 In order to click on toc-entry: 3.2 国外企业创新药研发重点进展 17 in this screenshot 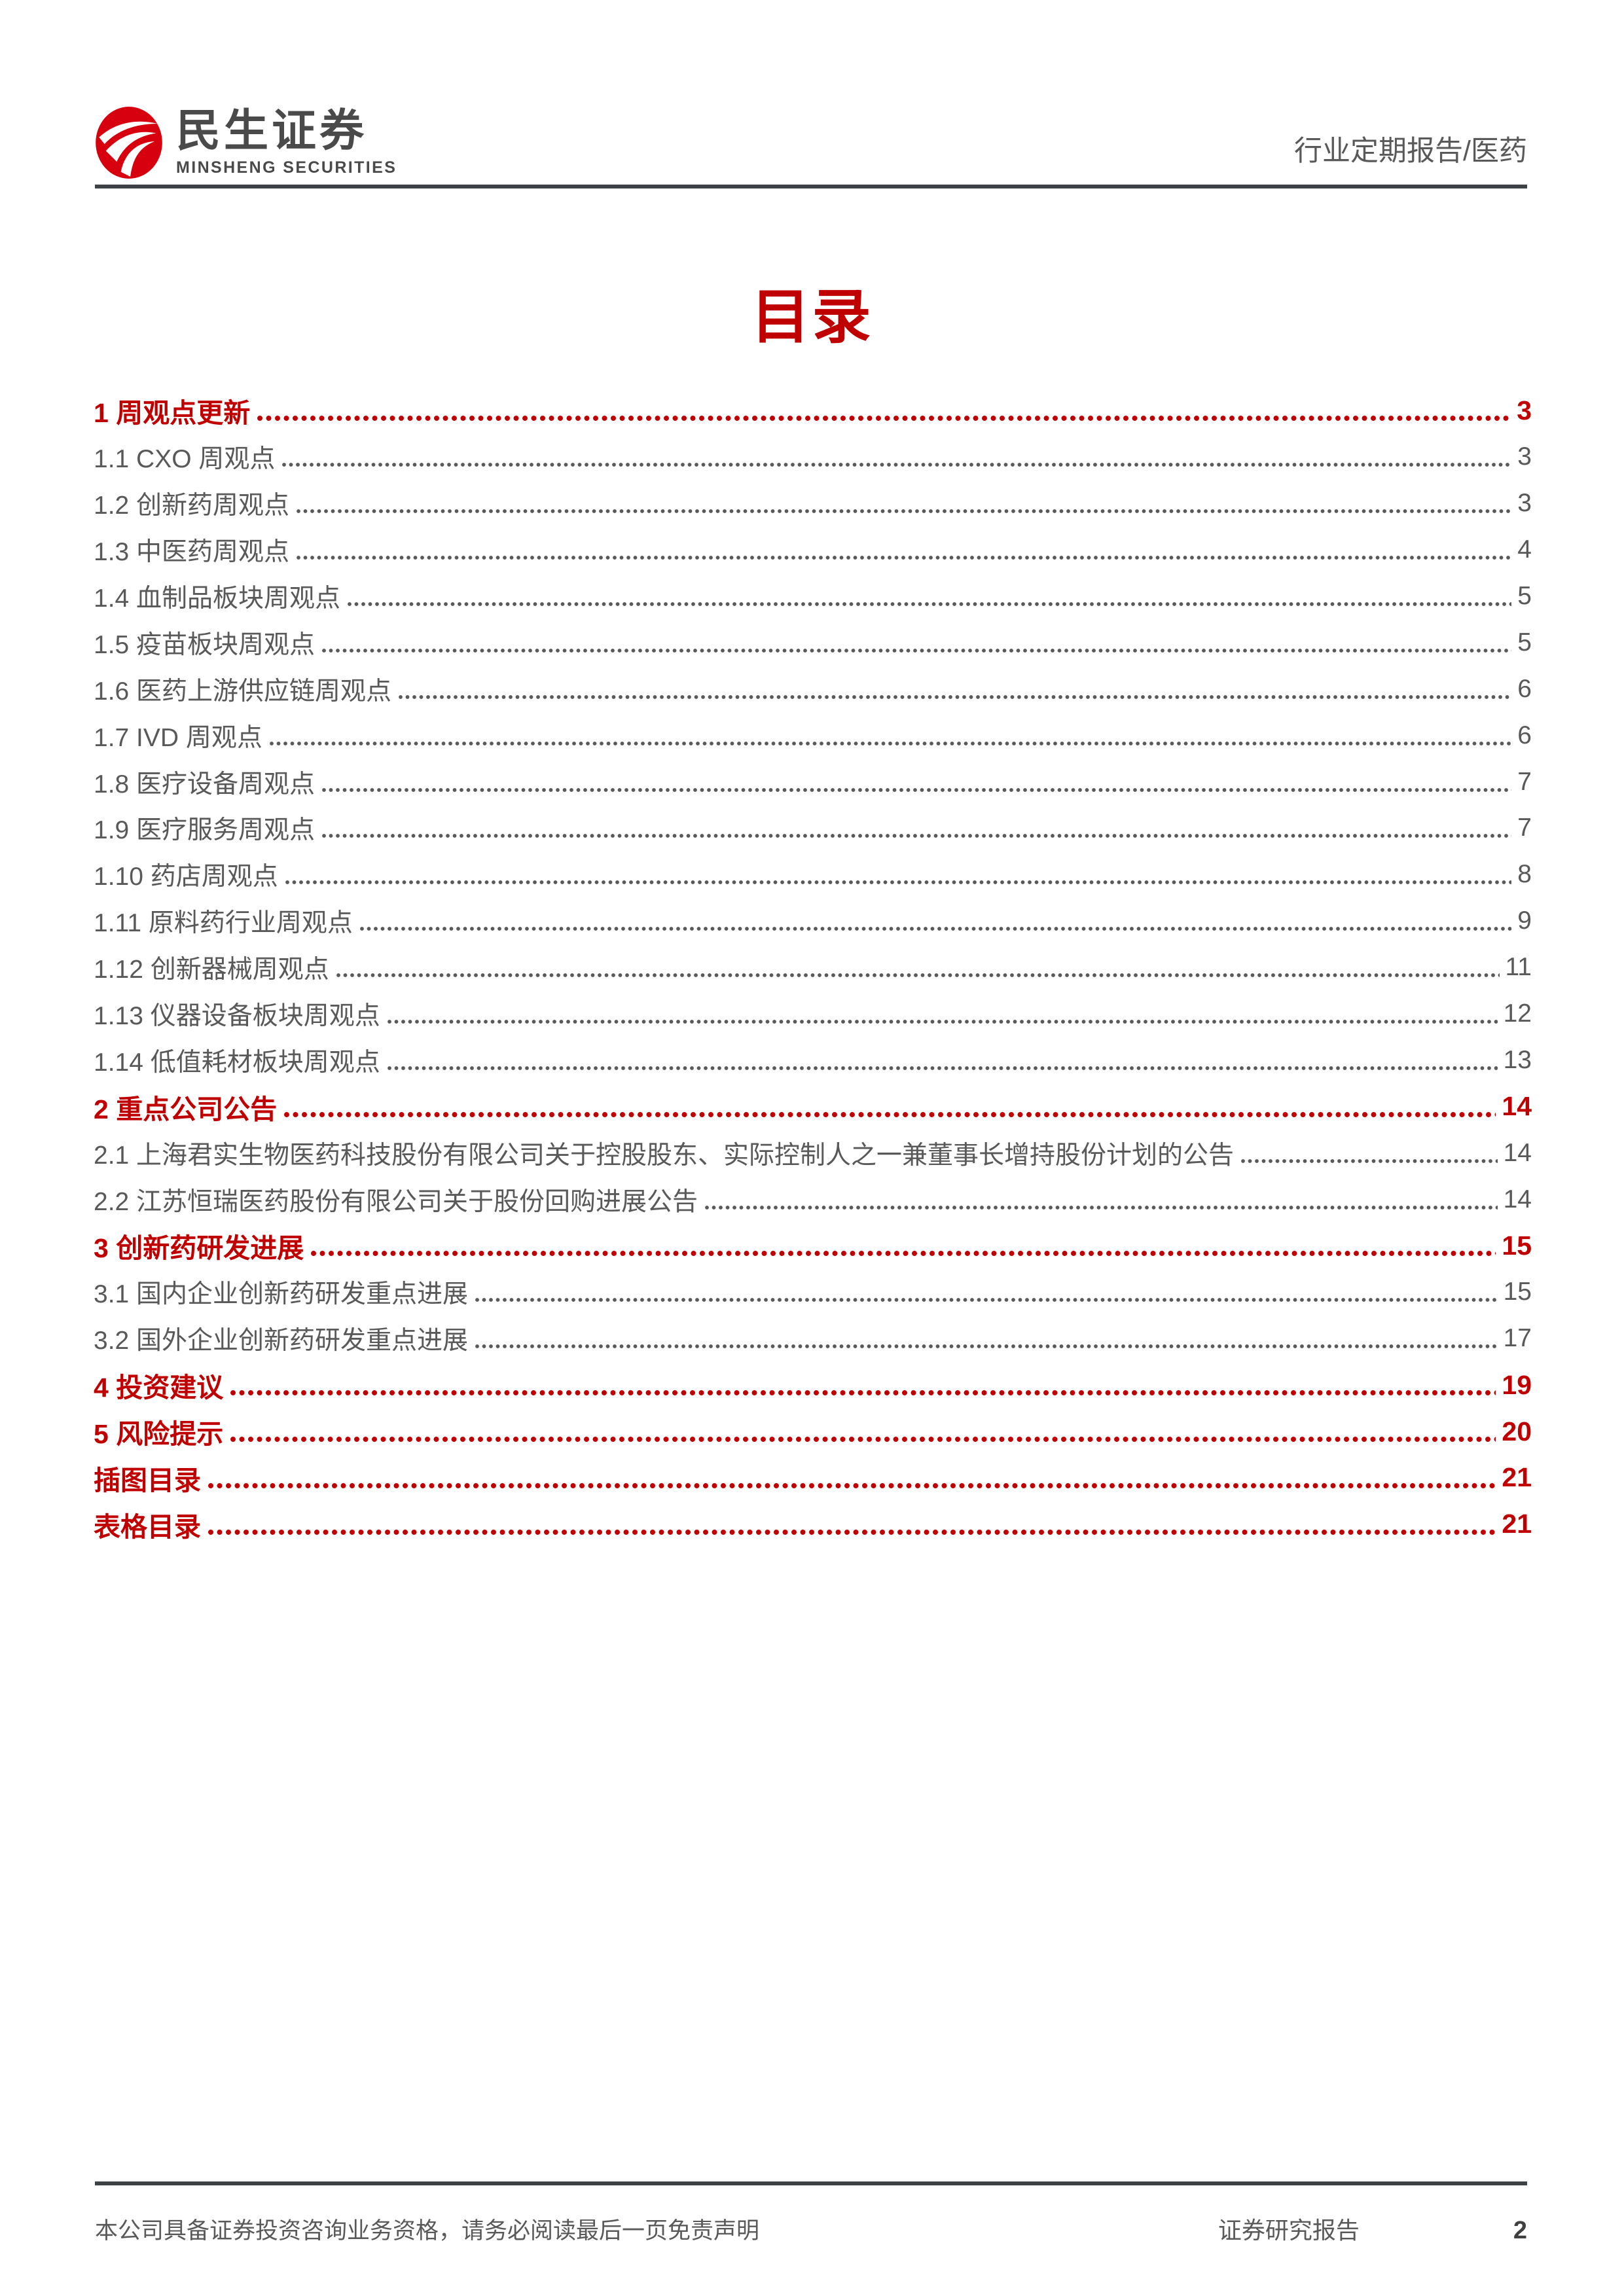, I will do `click(813, 1339)`.